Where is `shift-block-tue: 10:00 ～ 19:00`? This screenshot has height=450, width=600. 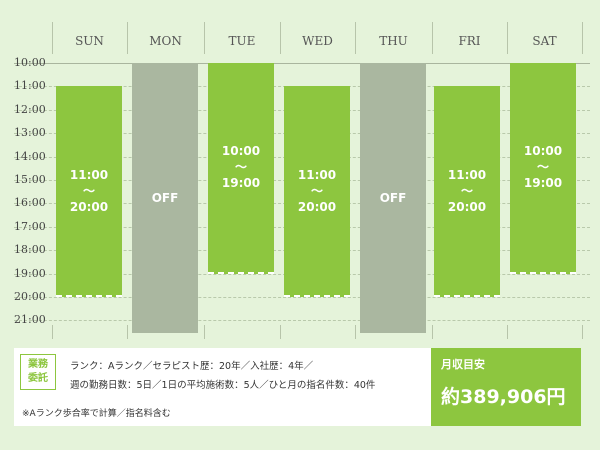 shift-block-tue: 10:00 ～ 19:00 is located at coordinates (241, 168).